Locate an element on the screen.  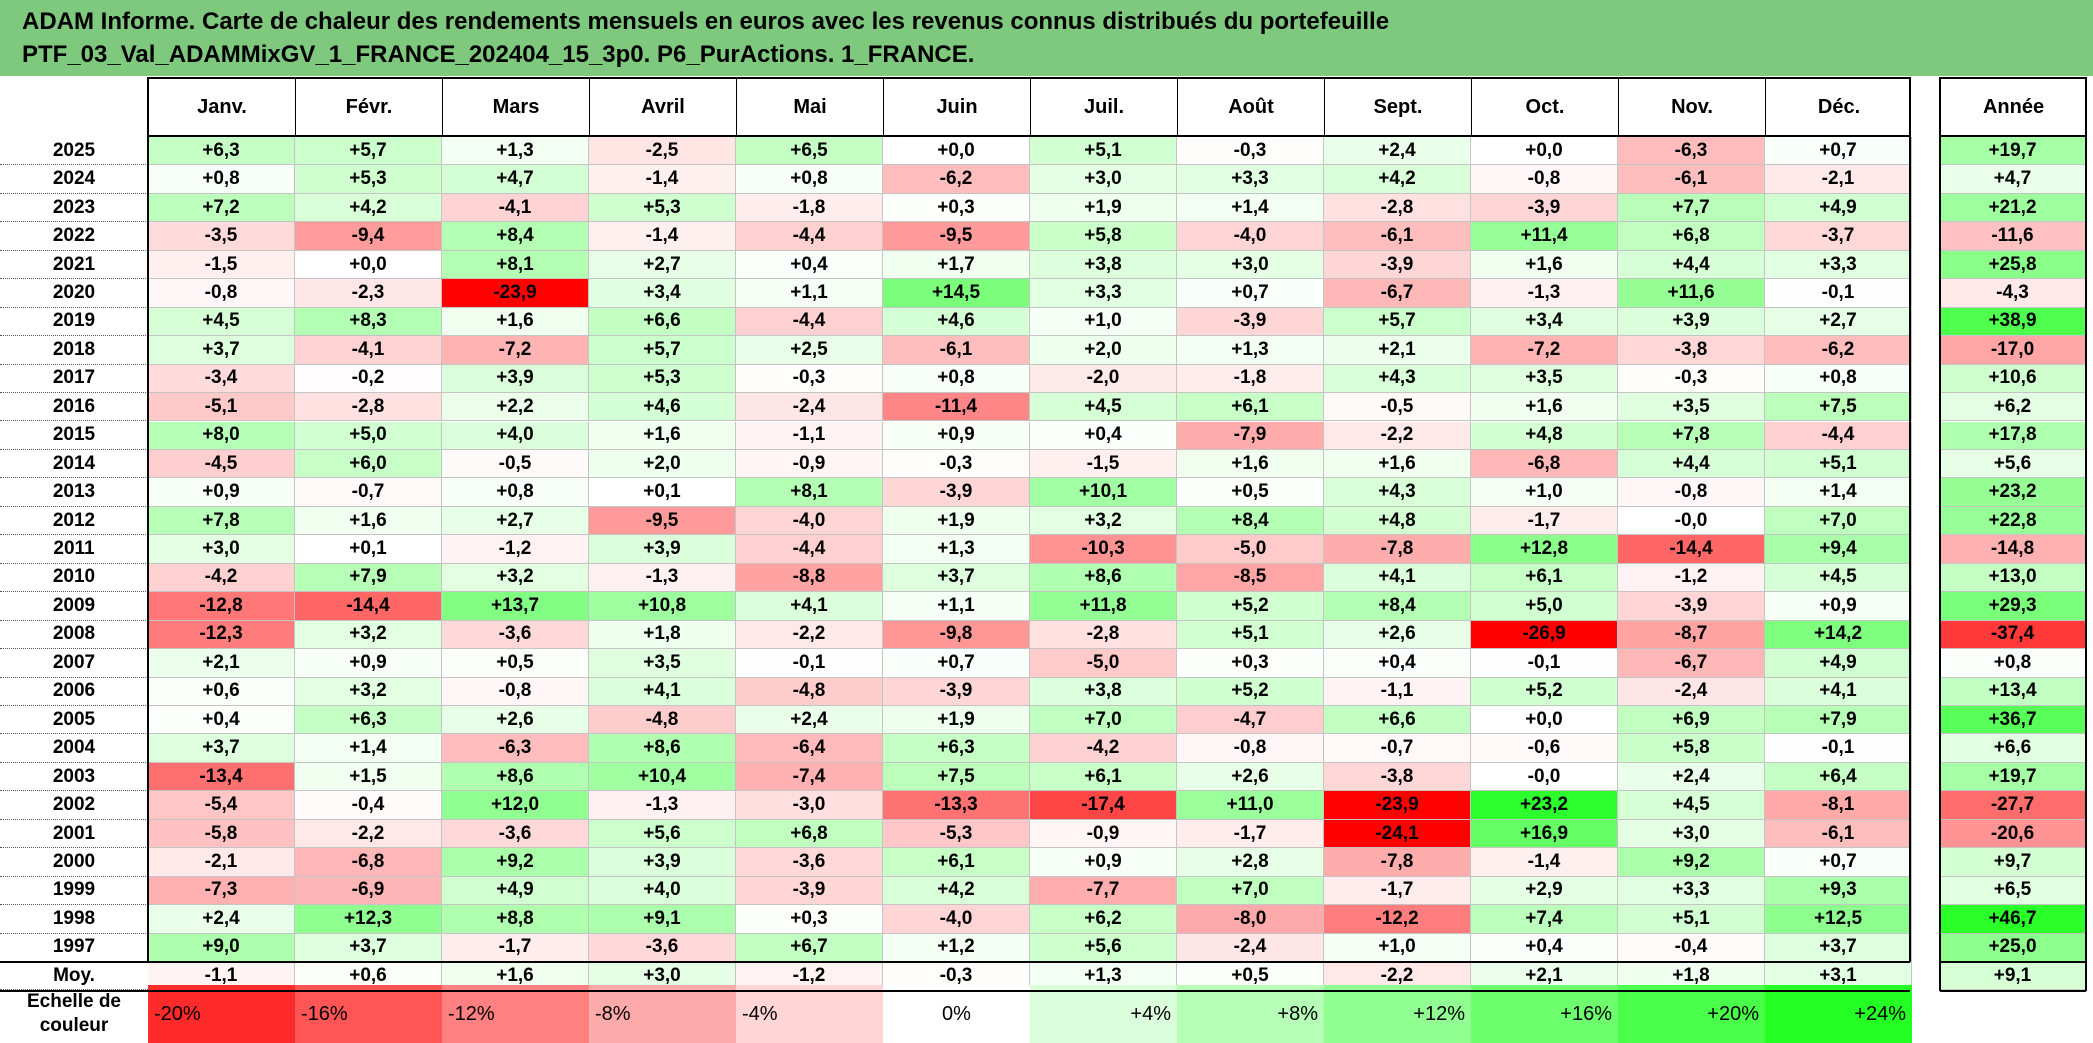
heatmap-cell: -7,2 is located at coordinates (1544, 350).